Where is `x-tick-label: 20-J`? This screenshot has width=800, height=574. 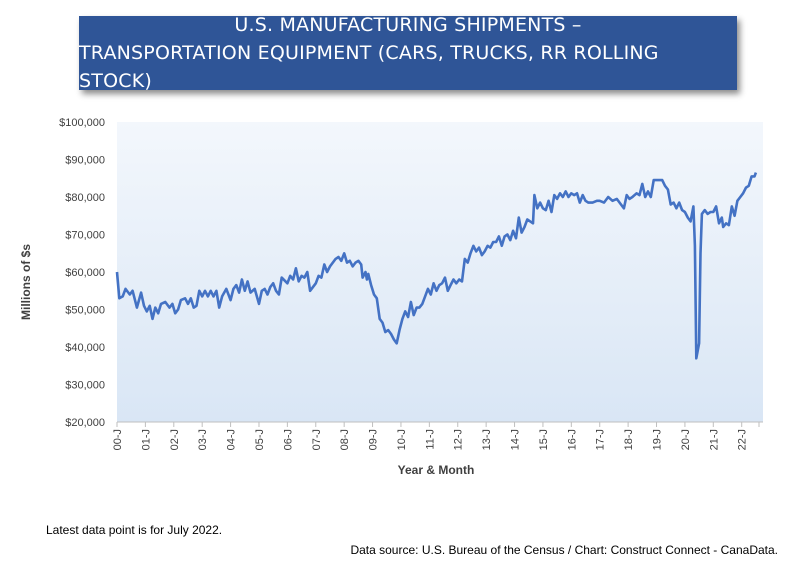 x-tick-label: 20-J is located at coordinates (686, 439).